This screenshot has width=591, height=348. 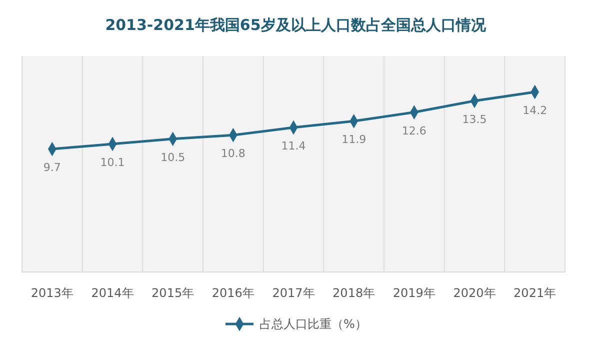 I want to click on x-tick-label: 2016年, so click(x=233, y=293).